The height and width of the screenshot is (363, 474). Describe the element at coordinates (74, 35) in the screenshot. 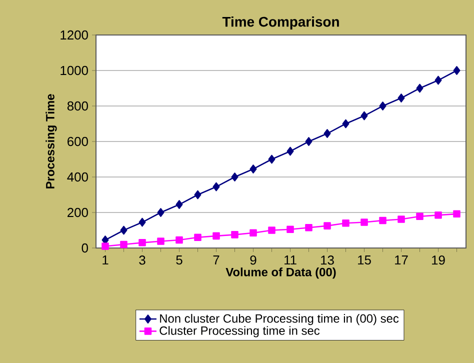

I see `y-tick-label: 1200` at that location.